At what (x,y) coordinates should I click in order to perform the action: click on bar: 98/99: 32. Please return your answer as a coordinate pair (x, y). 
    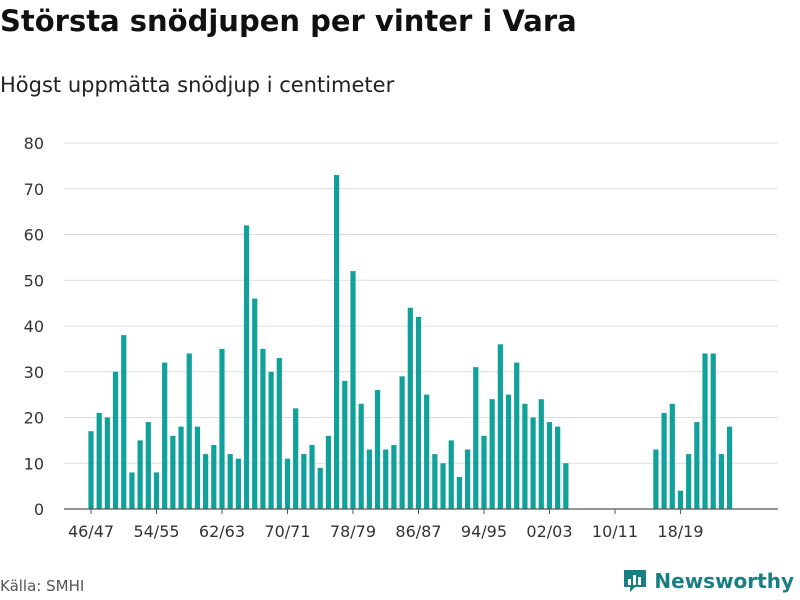
    Looking at the image, I should click on (517, 435).